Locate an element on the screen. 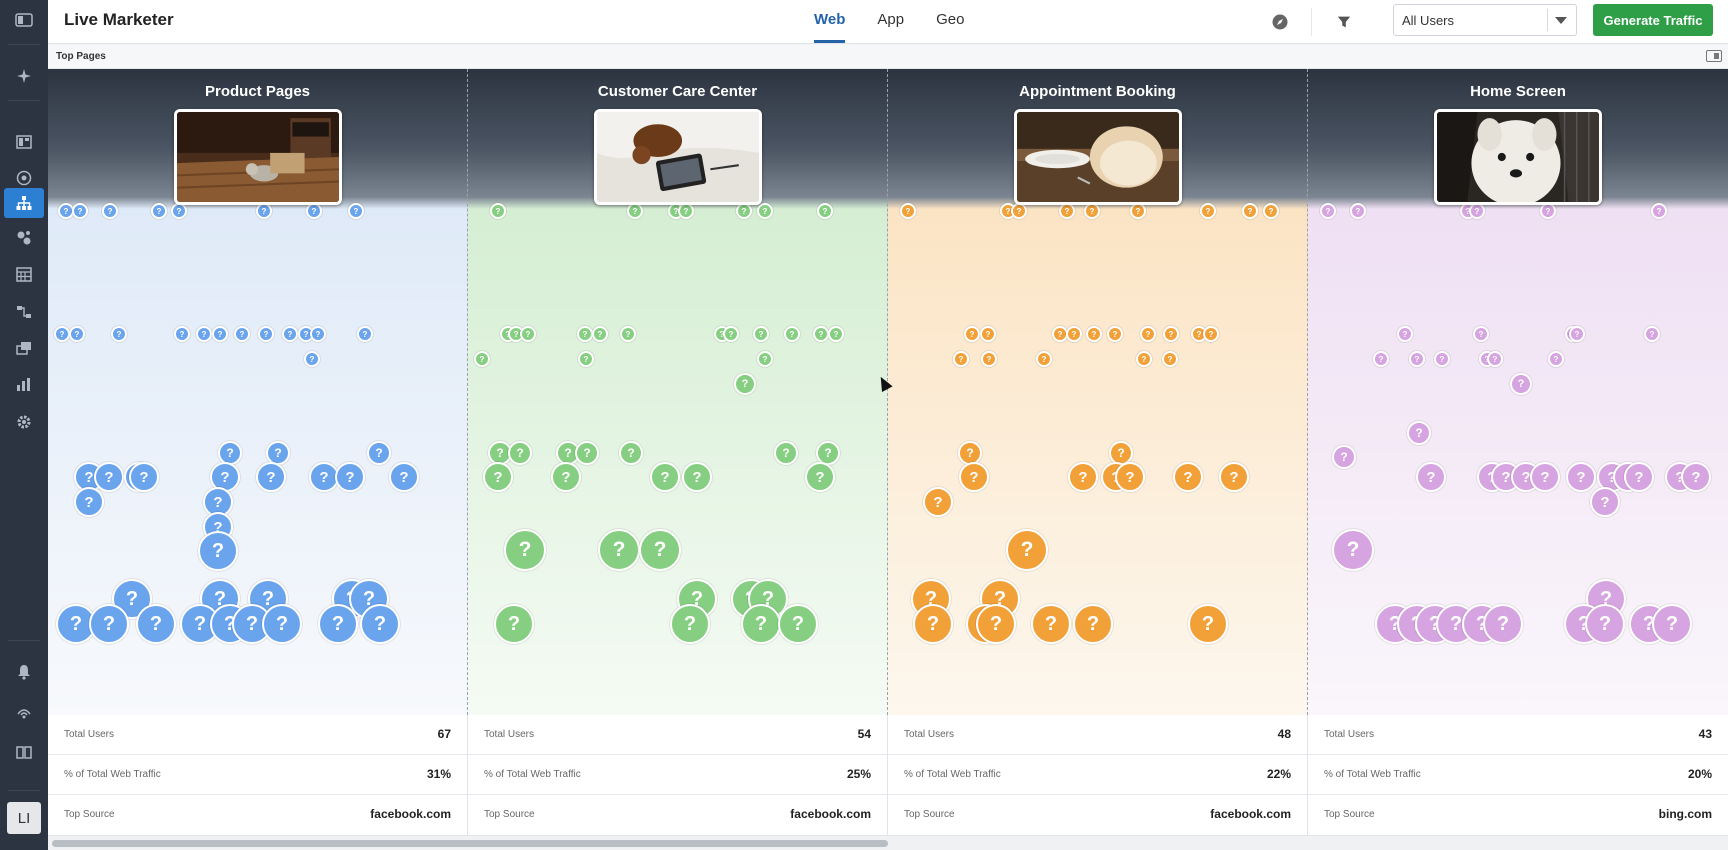 The width and height of the screenshot is (1728, 850). scrollbar-thumb is located at coordinates (470, 843).